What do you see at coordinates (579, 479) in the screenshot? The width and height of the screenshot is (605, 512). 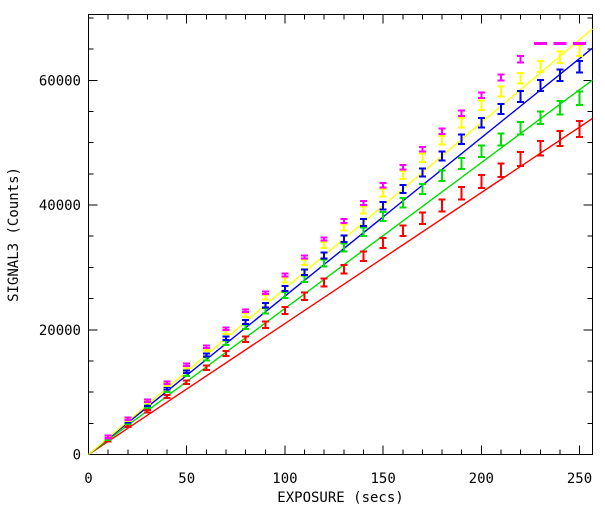 I see `x-tick-label: 250` at bounding box center [579, 479].